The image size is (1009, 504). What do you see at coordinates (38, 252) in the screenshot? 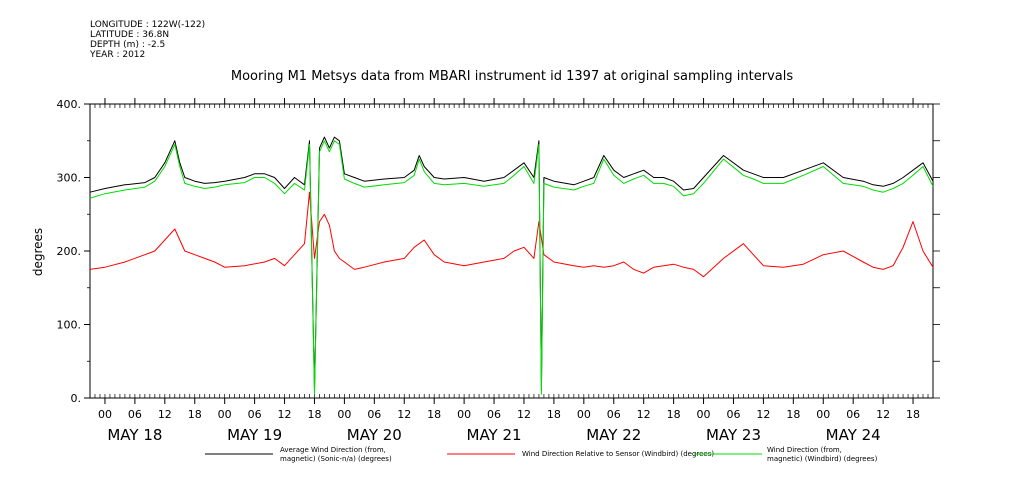
I see `y-axis-label: degrees` at bounding box center [38, 252].